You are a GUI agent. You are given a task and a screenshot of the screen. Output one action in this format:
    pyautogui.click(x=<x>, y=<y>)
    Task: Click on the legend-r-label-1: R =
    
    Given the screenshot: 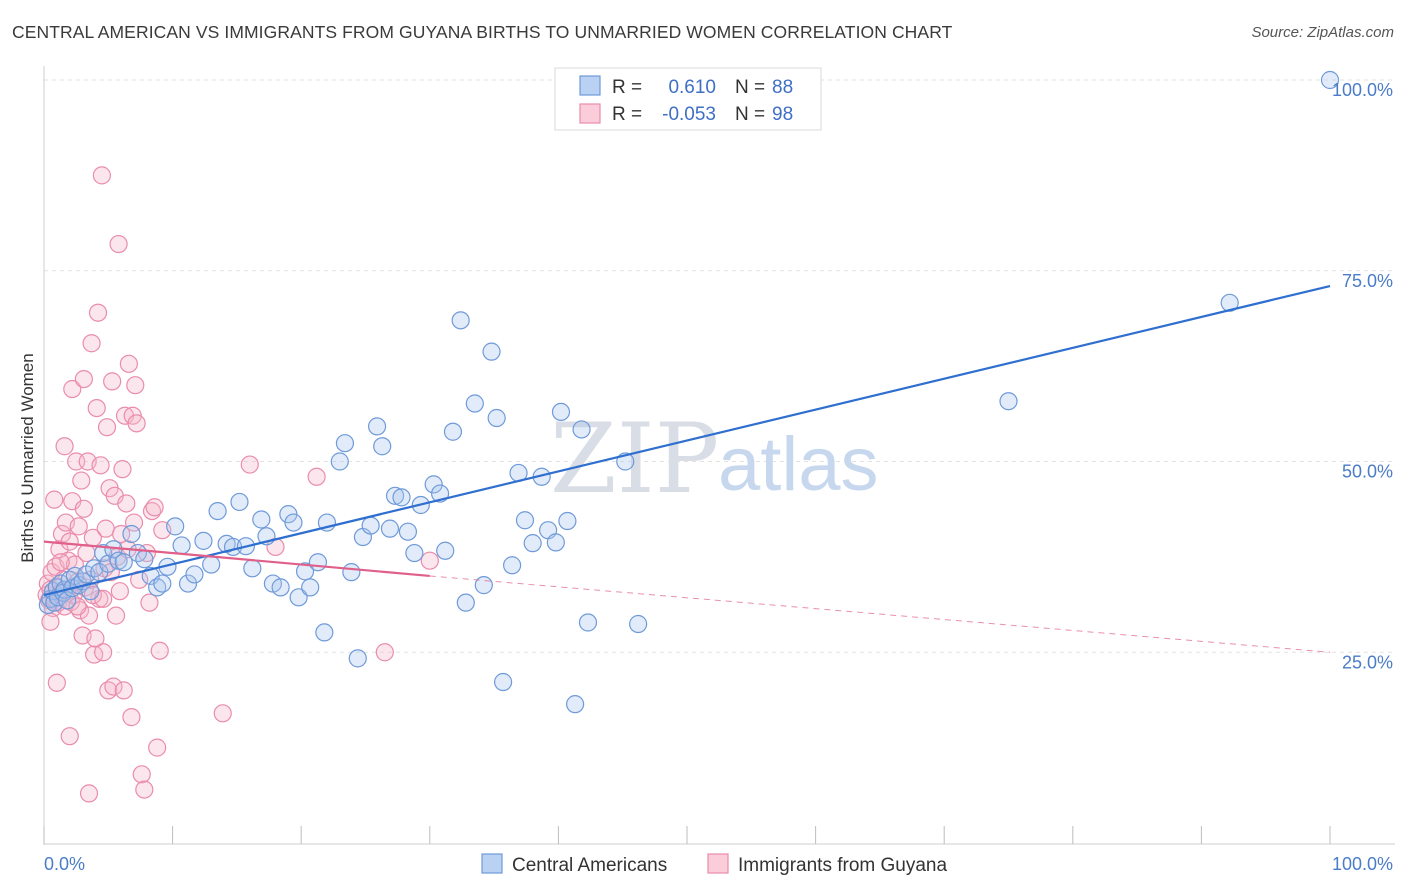 What is the action you would take?
    pyautogui.click(x=627, y=87)
    